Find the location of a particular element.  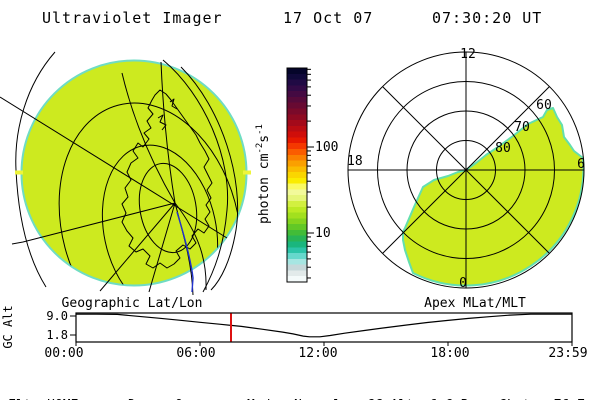

colorbar-tick-10: 10 is located at coordinates (323, 233).